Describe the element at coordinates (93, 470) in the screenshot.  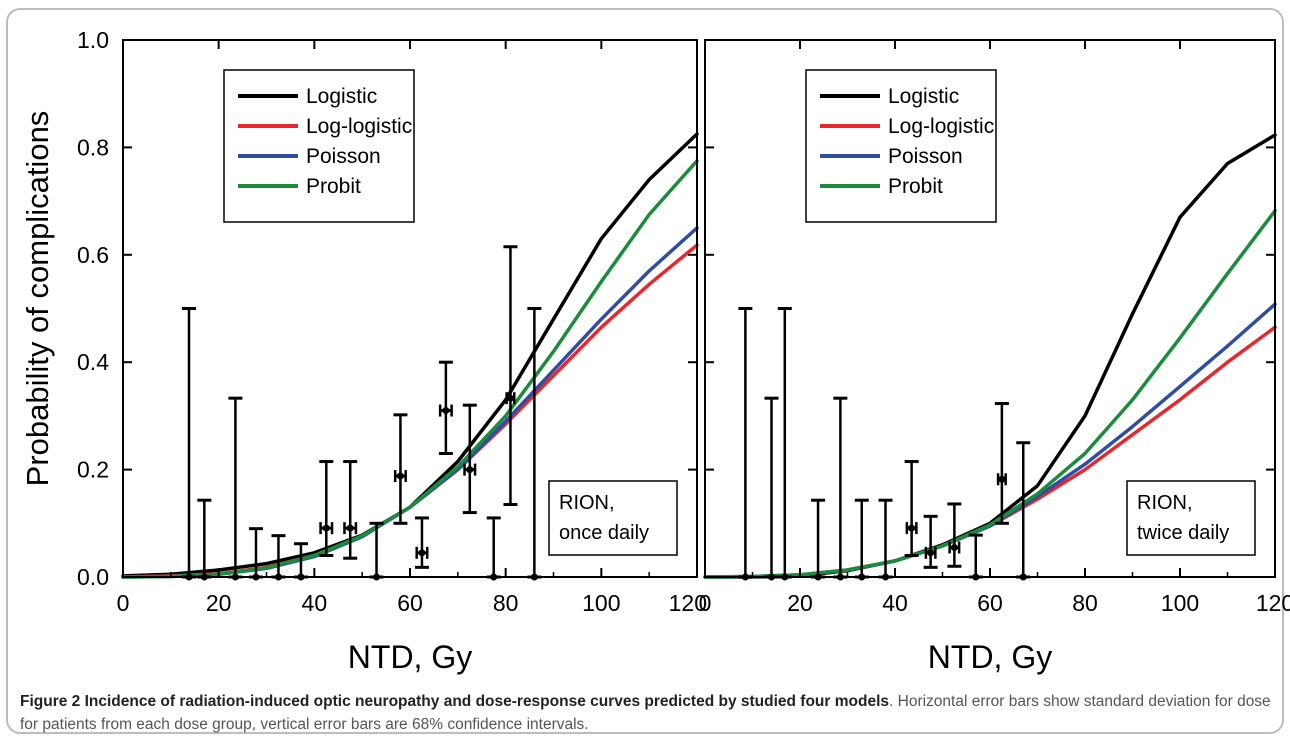
I see `y-tick-label: 0.2` at that location.